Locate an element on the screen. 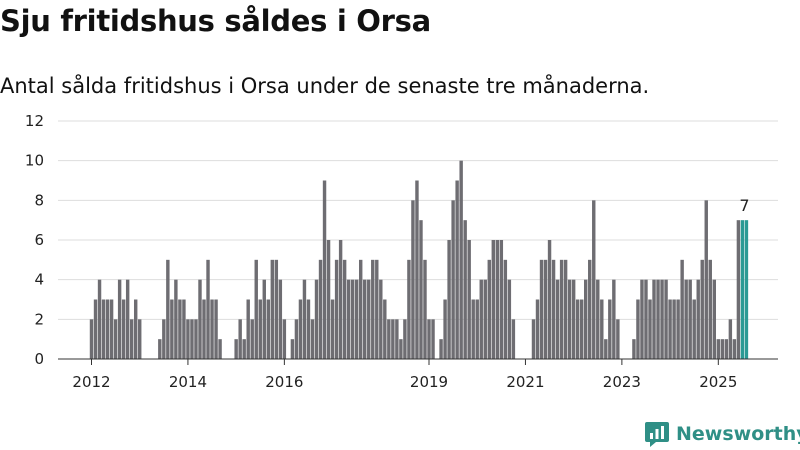  x-tick-label: 2012 is located at coordinates (91, 382).